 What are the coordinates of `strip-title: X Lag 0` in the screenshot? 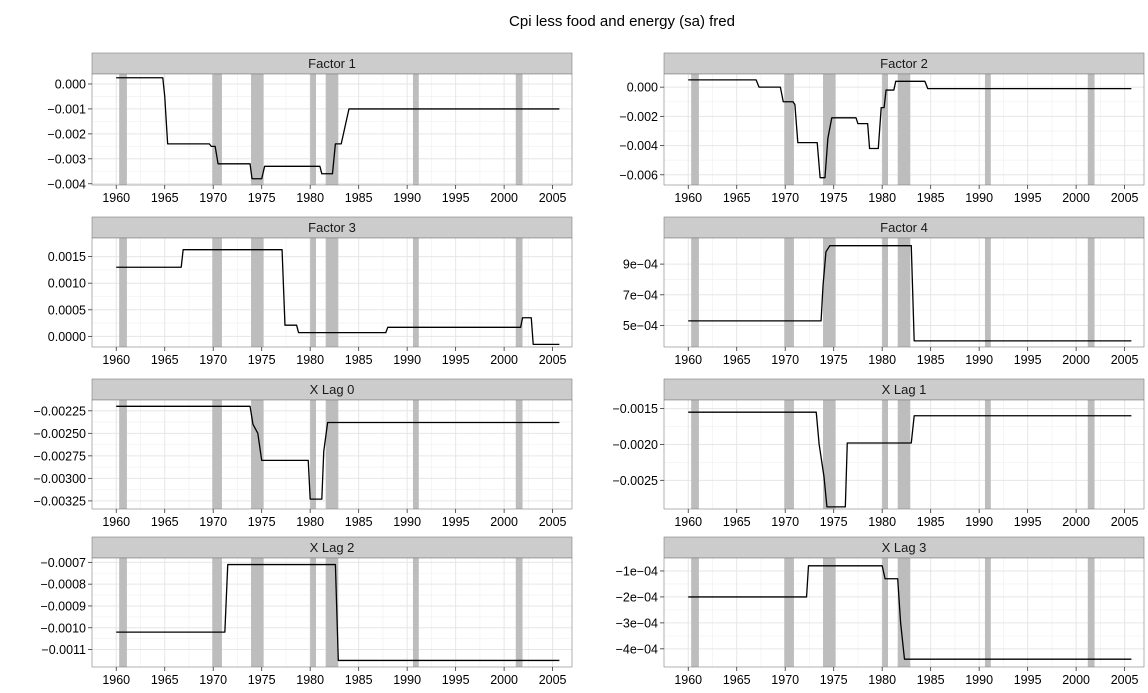 It's located at (332, 389).